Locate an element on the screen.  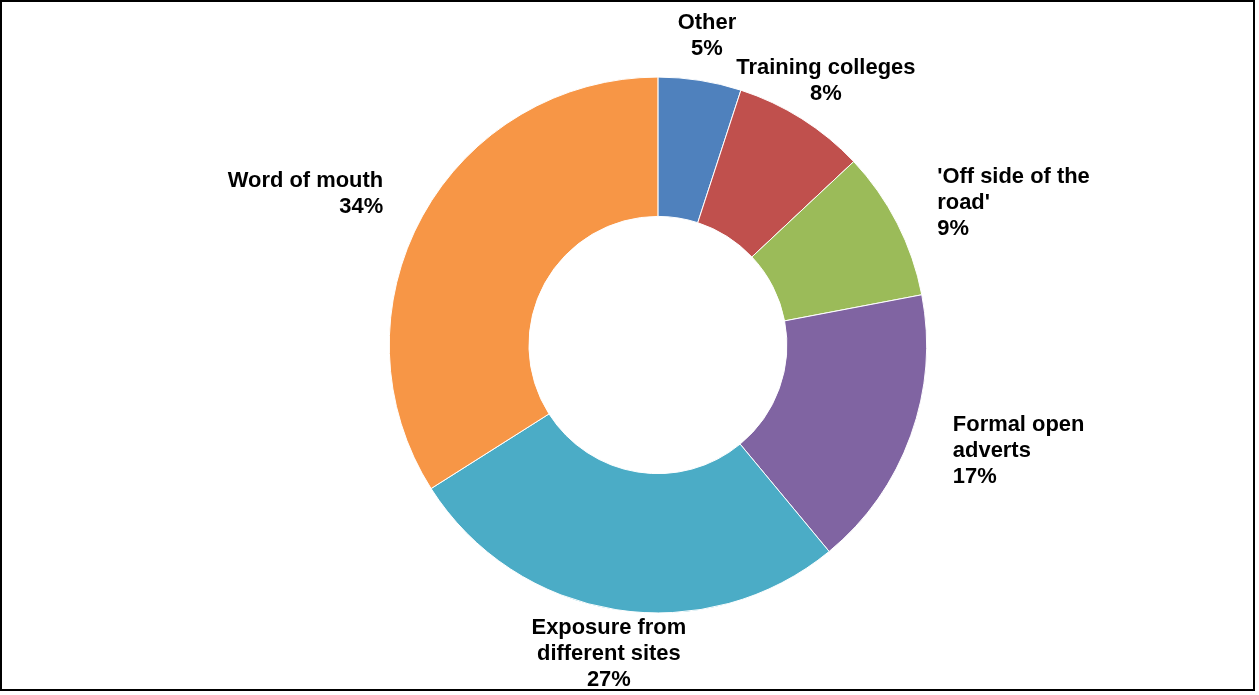
slice-label: Exposure from different sites is located at coordinates (609, 639).